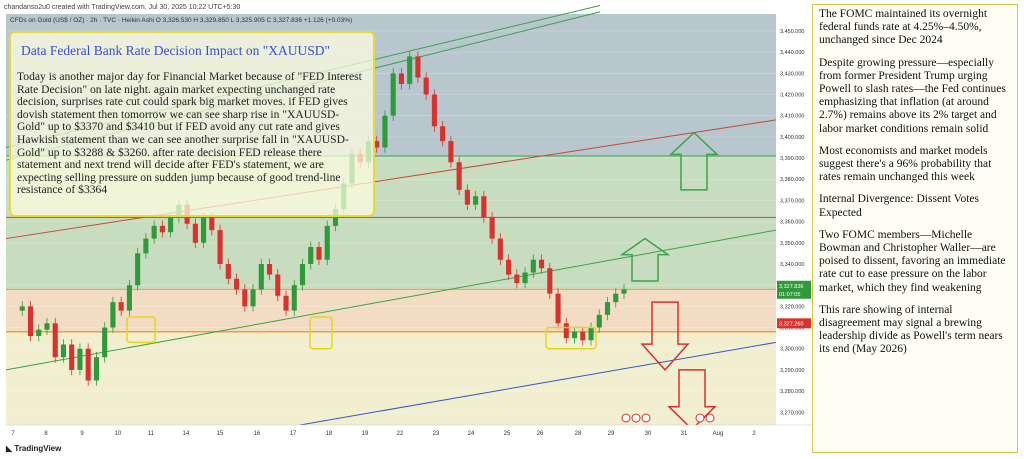 The width and height of the screenshot is (1024, 459). What do you see at coordinates (648, 434) in the screenshot?
I see `x-tick-label: 30` at bounding box center [648, 434].